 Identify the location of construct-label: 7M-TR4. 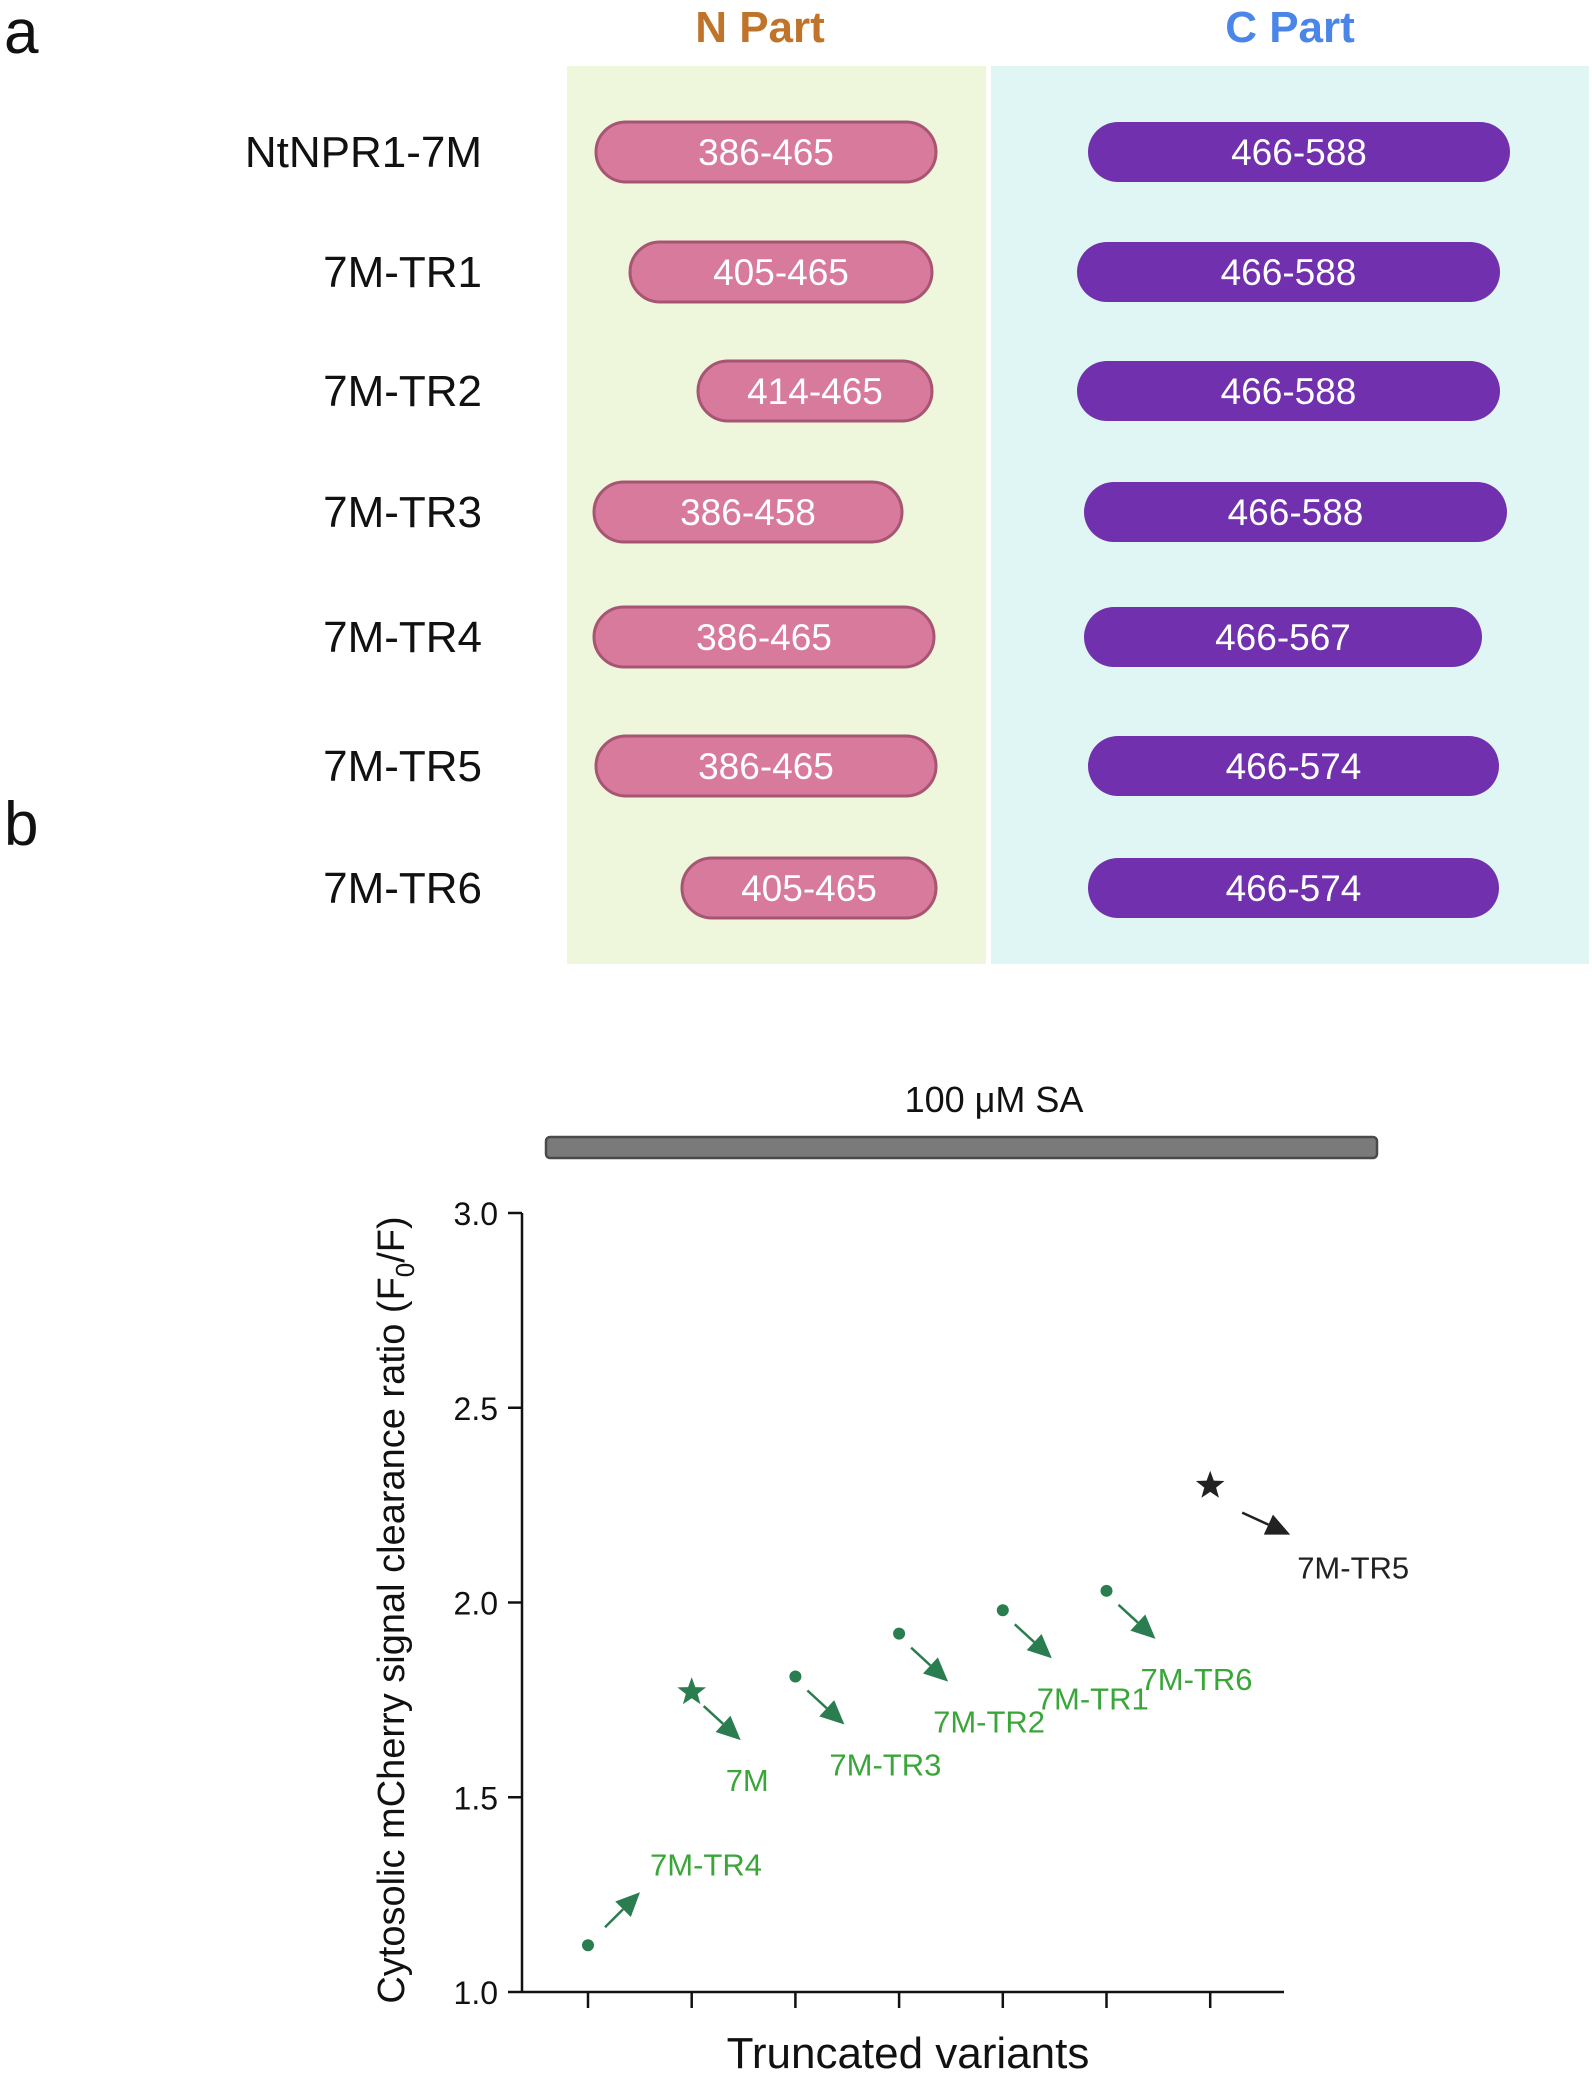
(402, 637).